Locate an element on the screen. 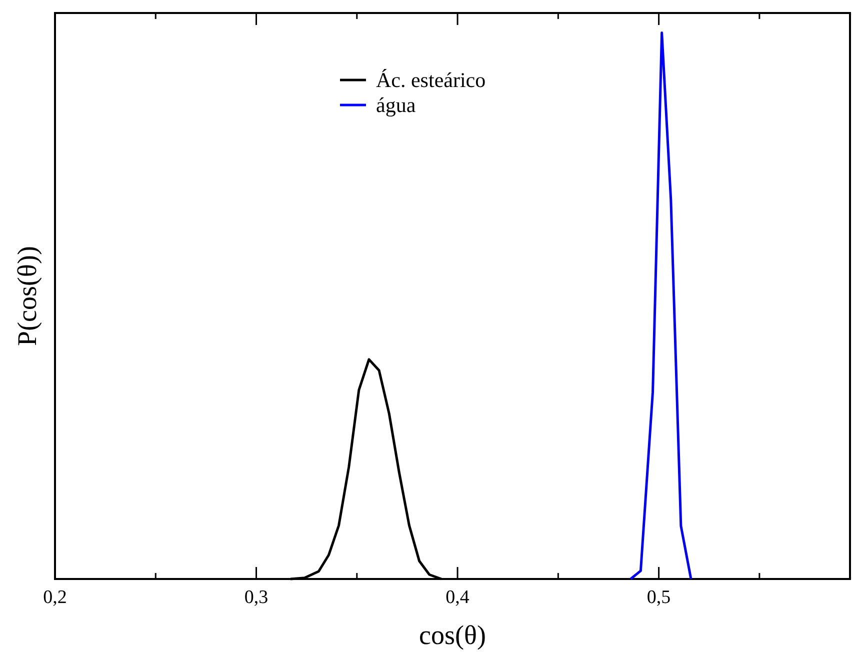 The image size is (853, 652). x-tick-label: 0,3 is located at coordinates (256, 597).